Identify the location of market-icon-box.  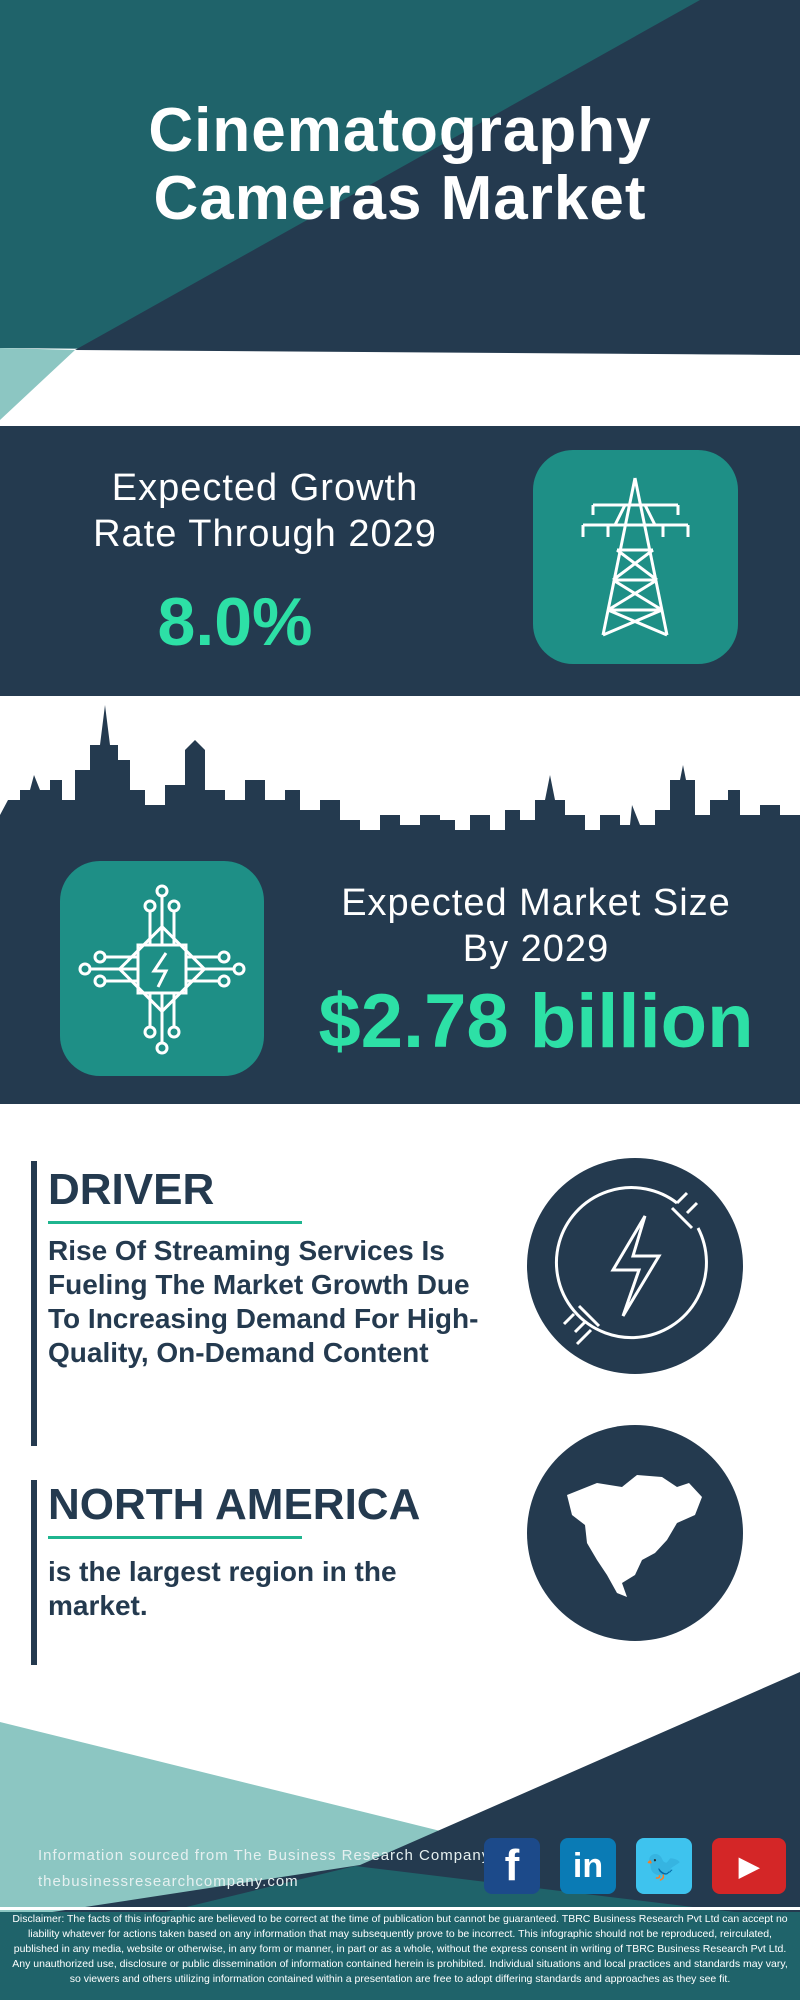
(162, 968).